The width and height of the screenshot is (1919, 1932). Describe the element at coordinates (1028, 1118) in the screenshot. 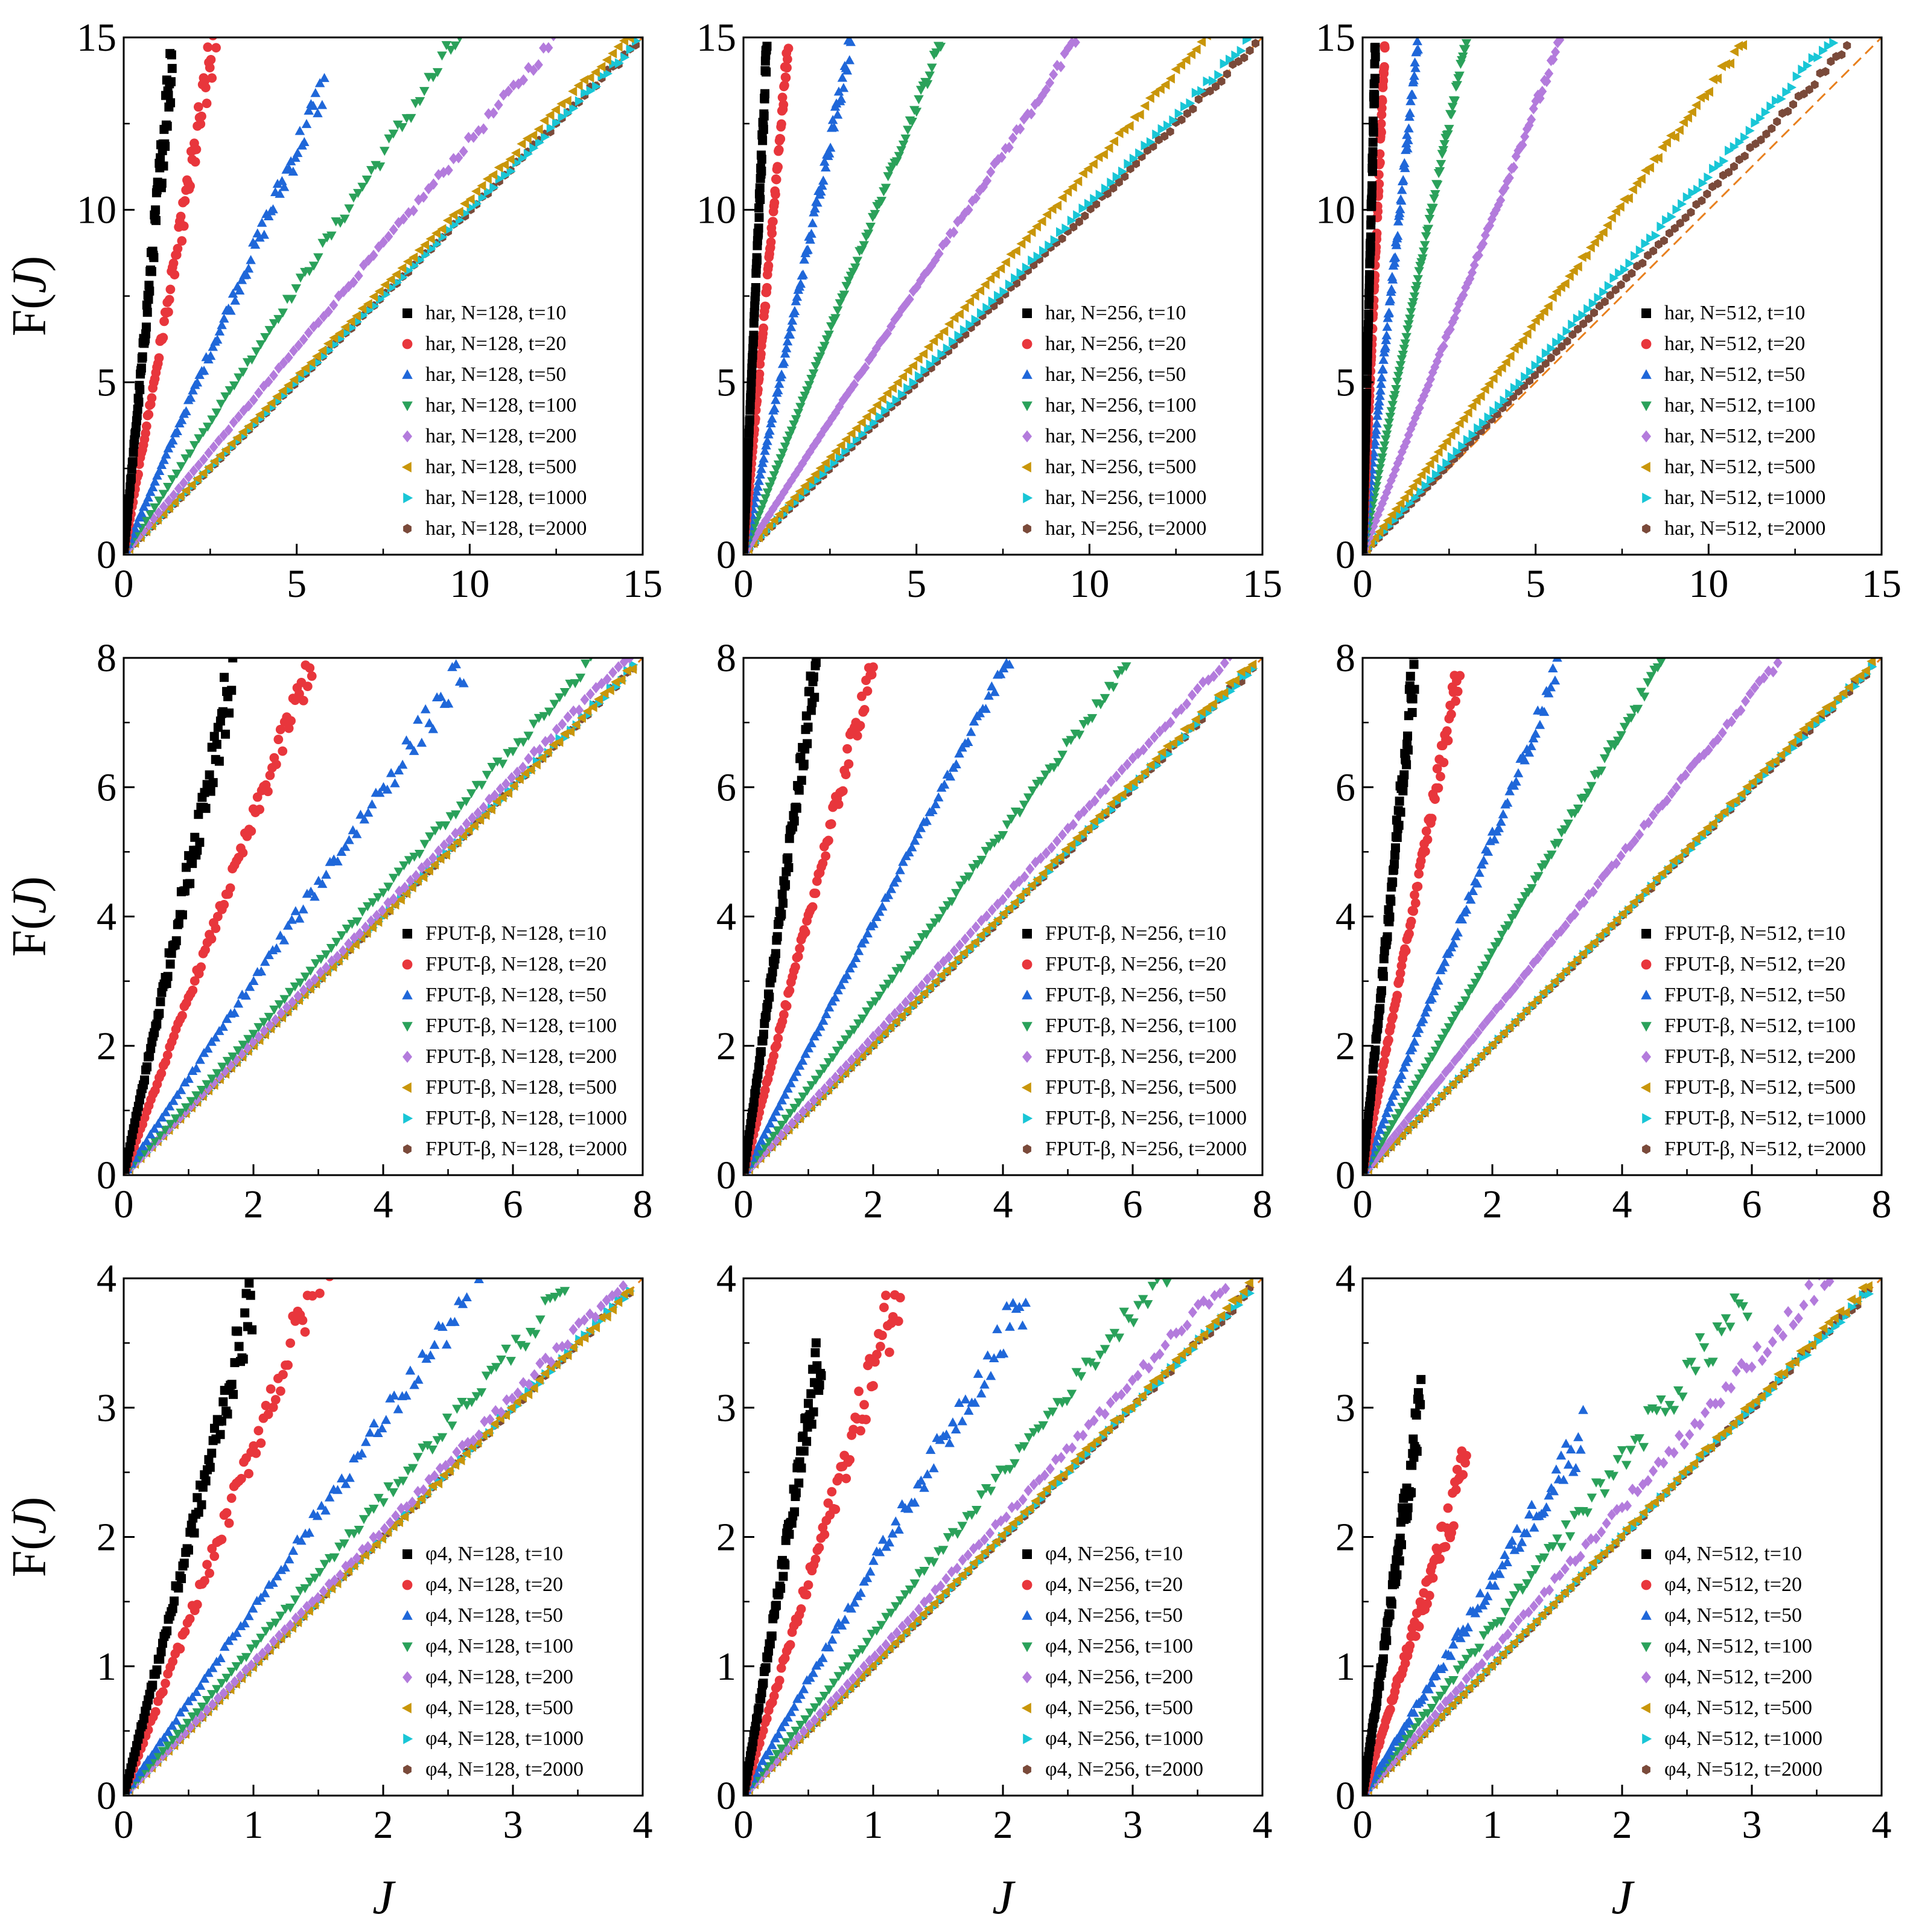

I see `legend-marker-t=1000` at that location.